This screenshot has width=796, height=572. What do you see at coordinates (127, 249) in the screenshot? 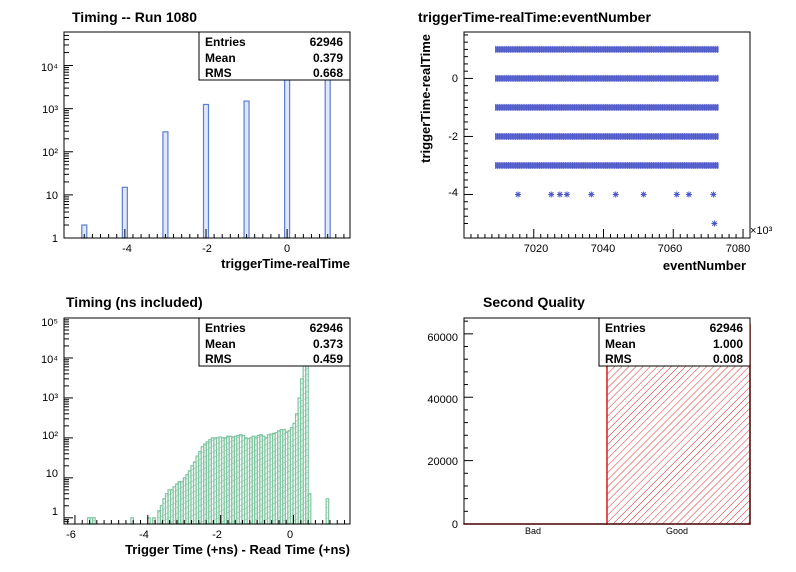
I see `panel1-xtick-1: -4` at bounding box center [127, 249].